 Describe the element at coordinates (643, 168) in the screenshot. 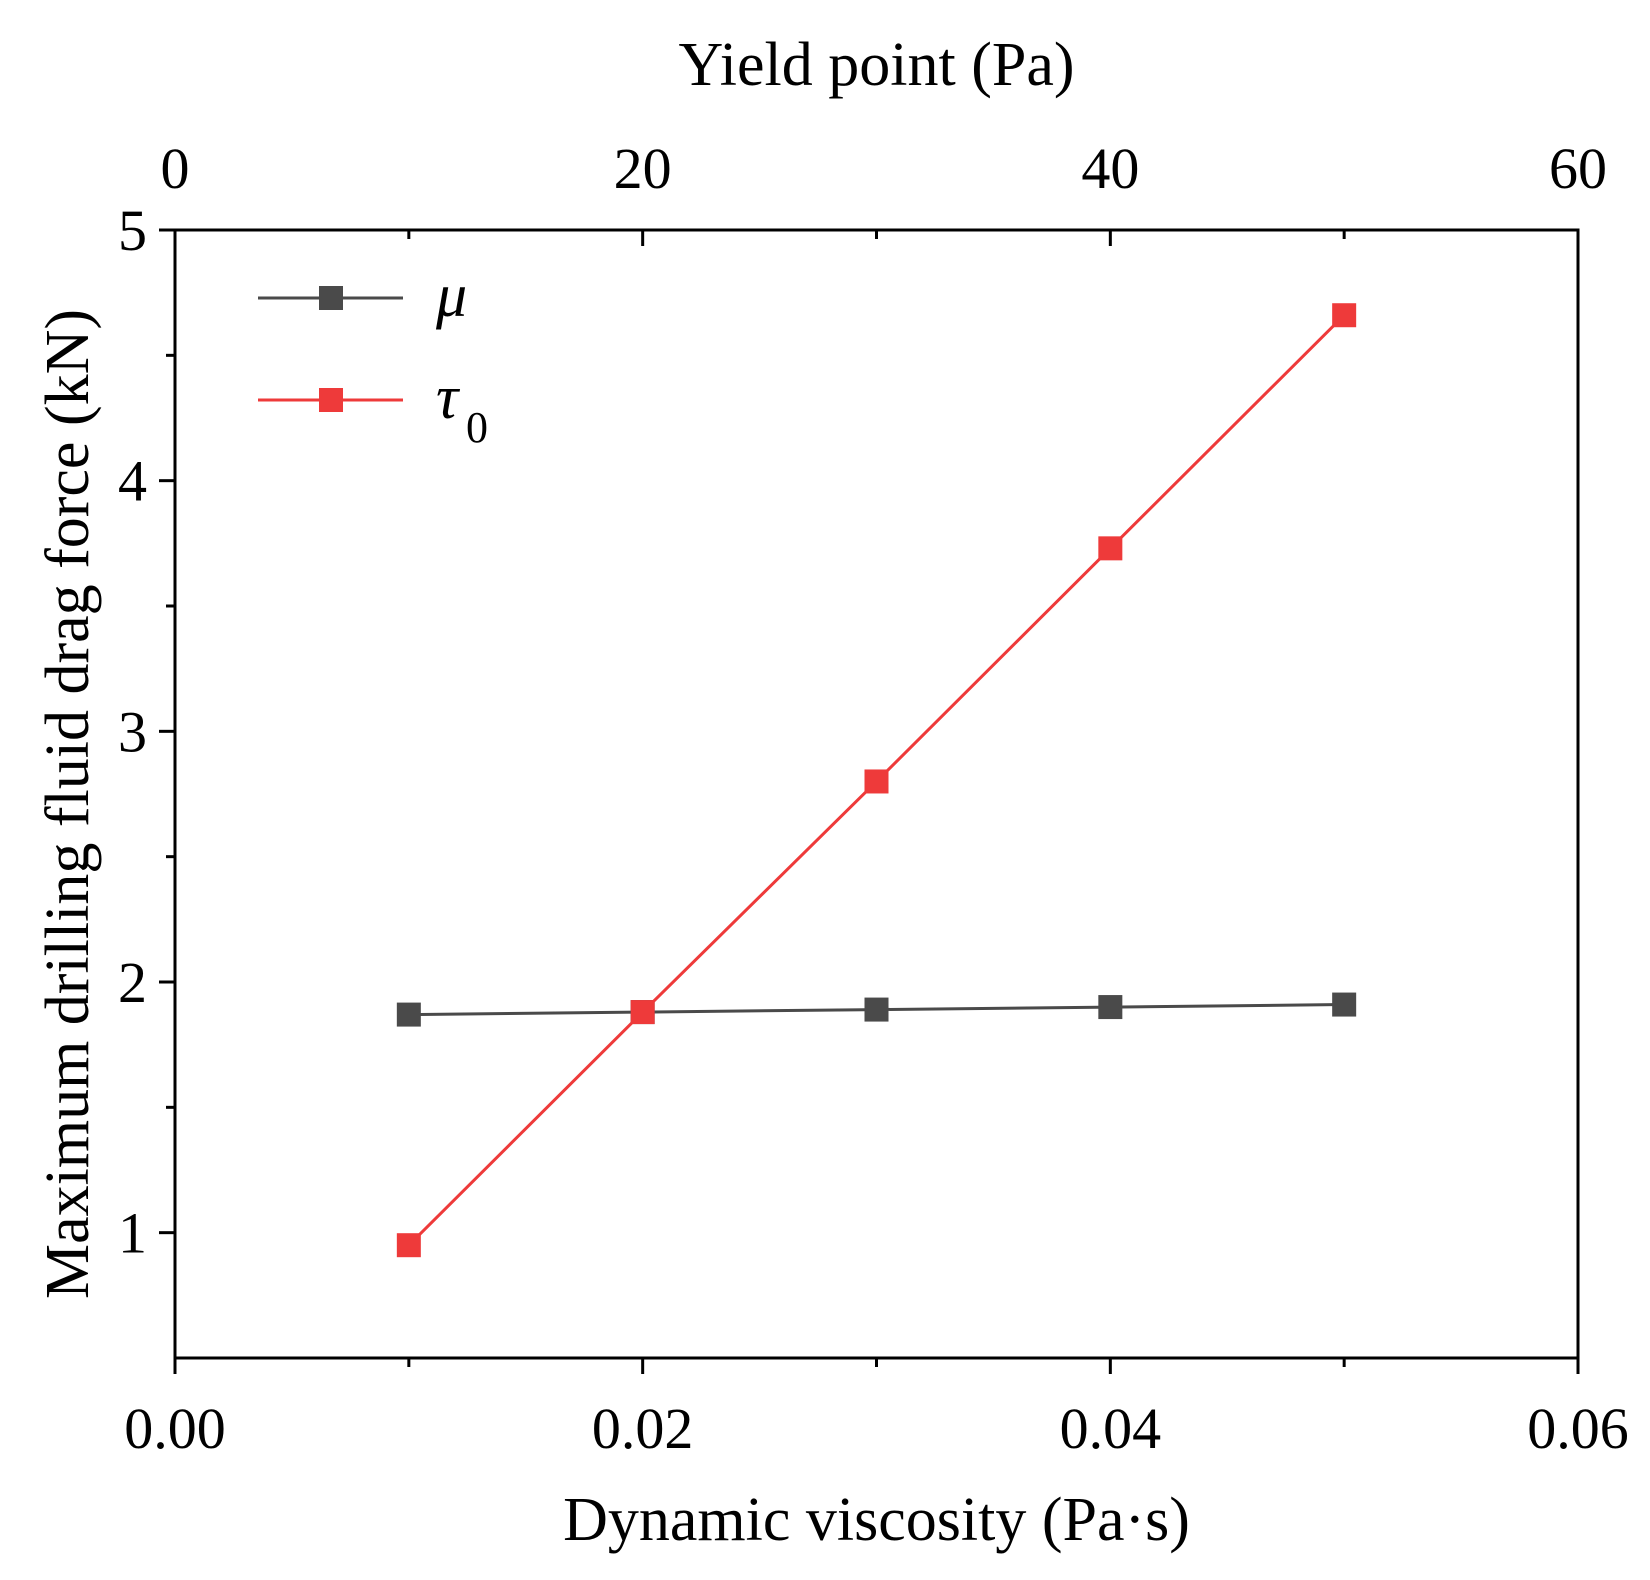

I see `top-tick-label: 20` at that location.